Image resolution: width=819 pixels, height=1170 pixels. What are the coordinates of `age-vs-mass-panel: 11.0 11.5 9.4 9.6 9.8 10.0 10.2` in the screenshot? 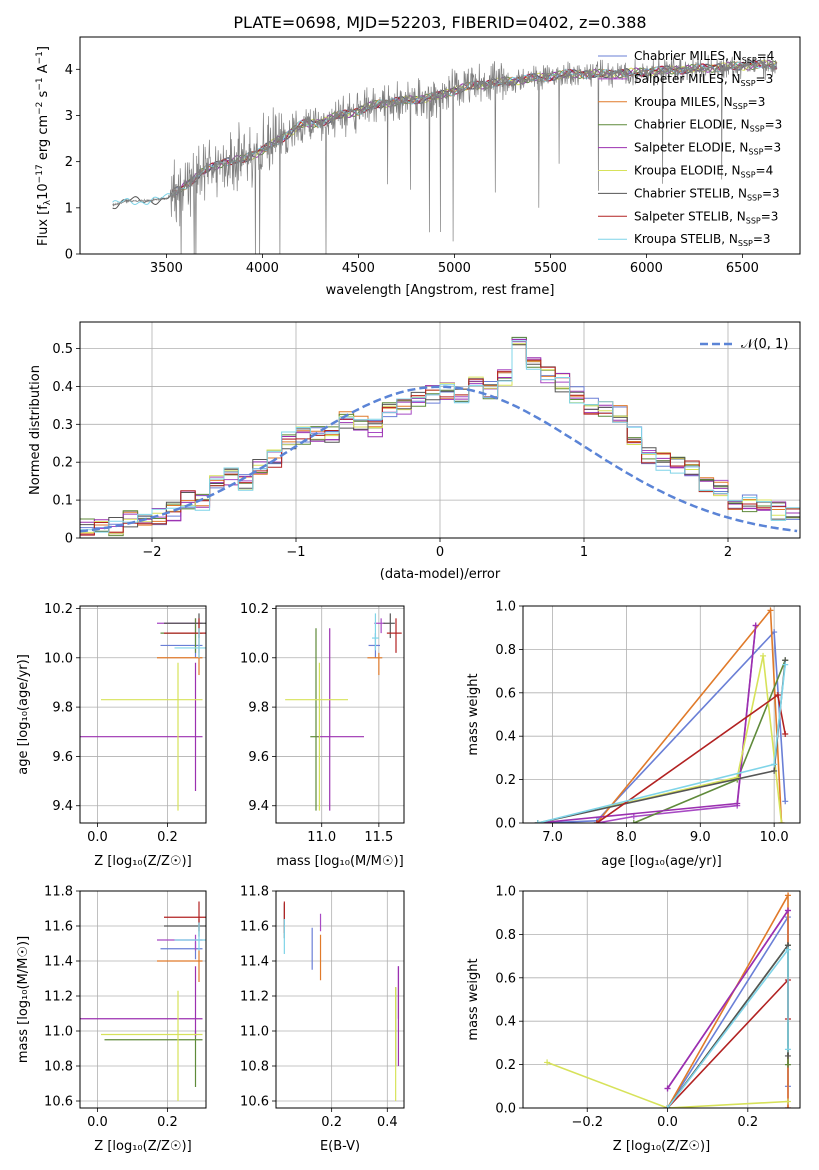 It's located at (322, 723).